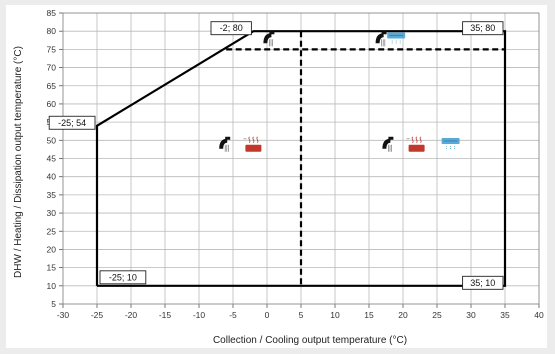  Describe the element at coordinates (437, 315) in the screenshot. I see `x-tick-label: 25` at that location.